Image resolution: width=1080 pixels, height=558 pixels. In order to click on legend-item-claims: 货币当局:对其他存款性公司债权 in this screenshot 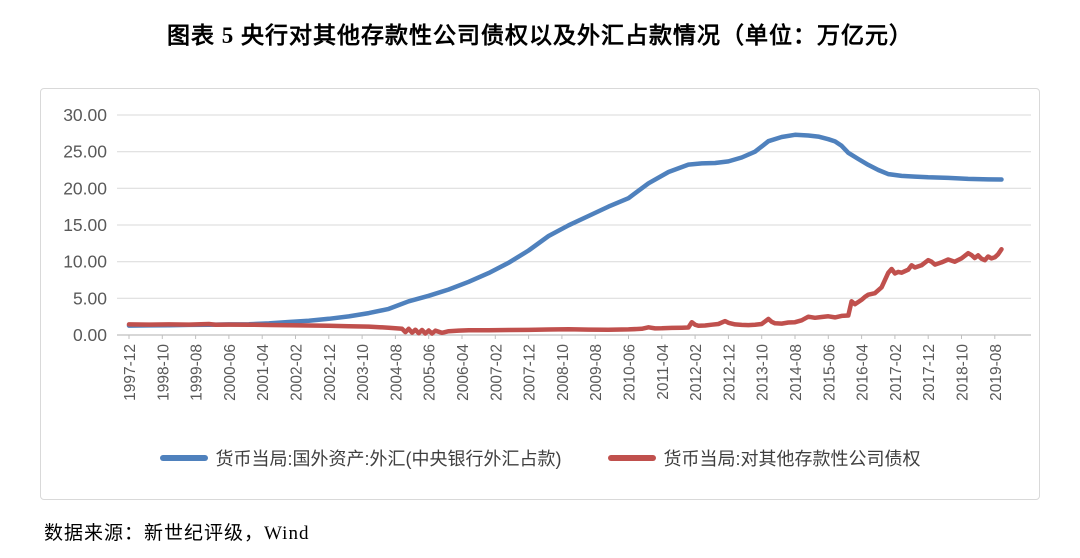, I will do `click(764, 458)`.